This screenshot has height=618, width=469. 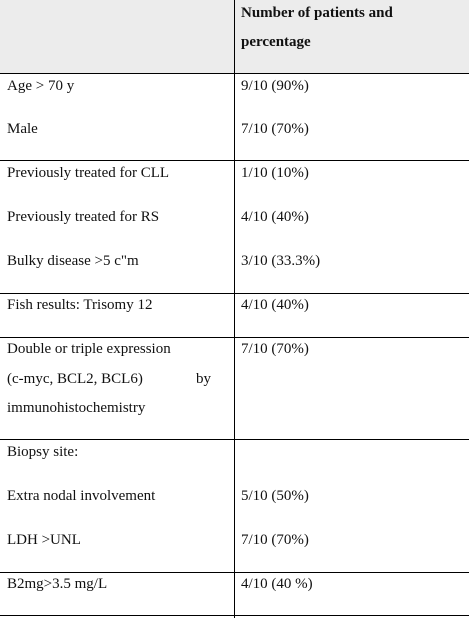 I want to click on row-label-extranodal: Extra nodal involvement, so click(x=81, y=496).